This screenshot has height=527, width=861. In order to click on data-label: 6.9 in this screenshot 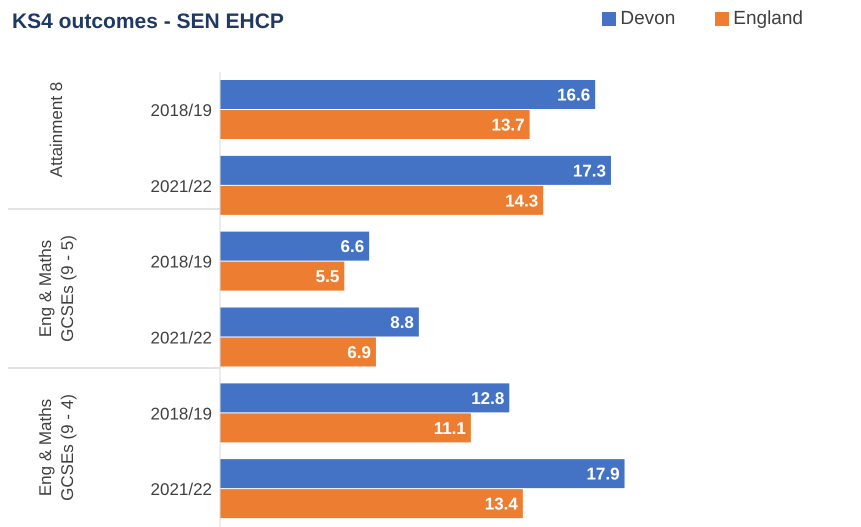, I will do `click(359, 352)`.